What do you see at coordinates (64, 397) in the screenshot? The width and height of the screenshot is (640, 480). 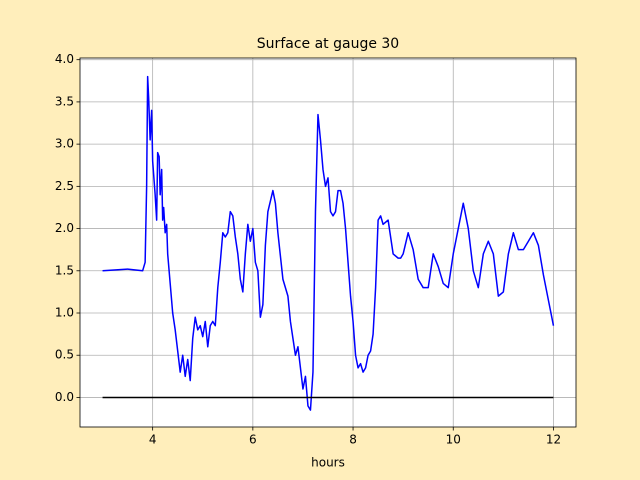 I see `y-tick-label: 0.0` at bounding box center [64, 397].